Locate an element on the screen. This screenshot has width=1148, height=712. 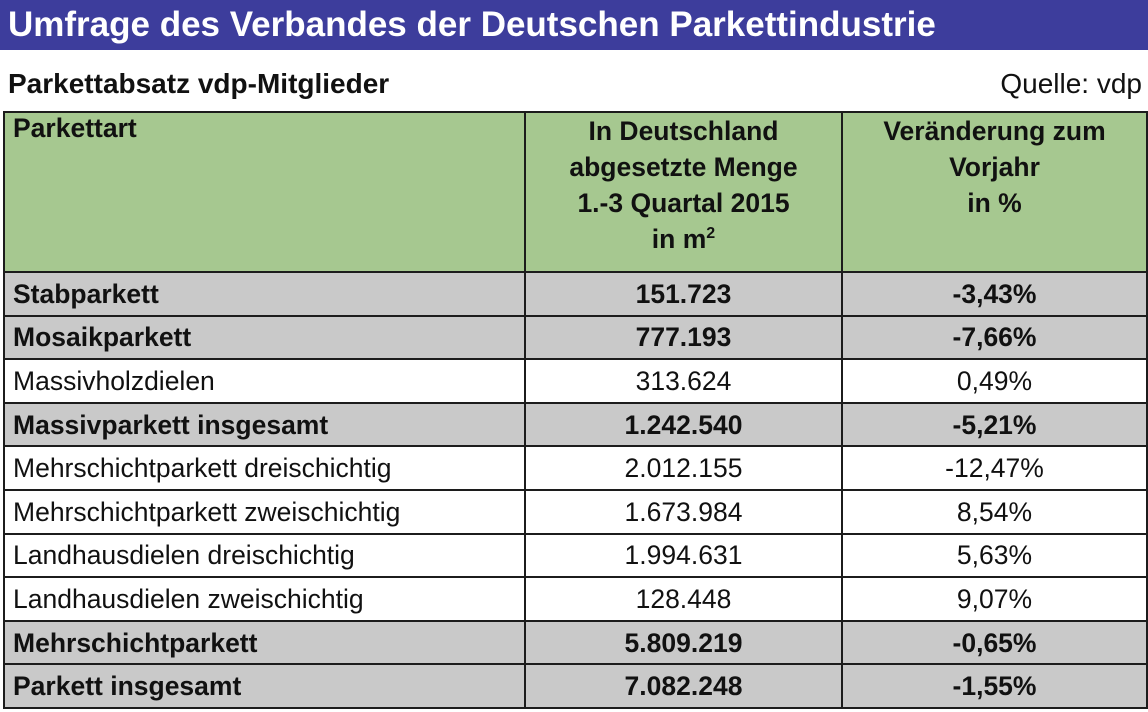
row-menge-cell: 777.193 is located at coordinates (683, 337).